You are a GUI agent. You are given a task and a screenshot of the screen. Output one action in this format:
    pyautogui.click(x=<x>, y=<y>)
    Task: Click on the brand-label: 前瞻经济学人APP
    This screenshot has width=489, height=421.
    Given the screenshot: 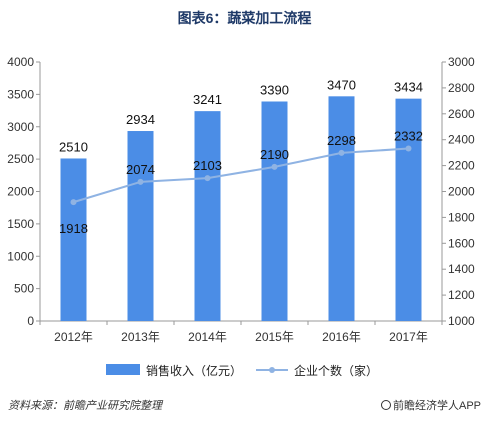 What is the action you would take?
    pyautogui.click(x=430, y=405)
    